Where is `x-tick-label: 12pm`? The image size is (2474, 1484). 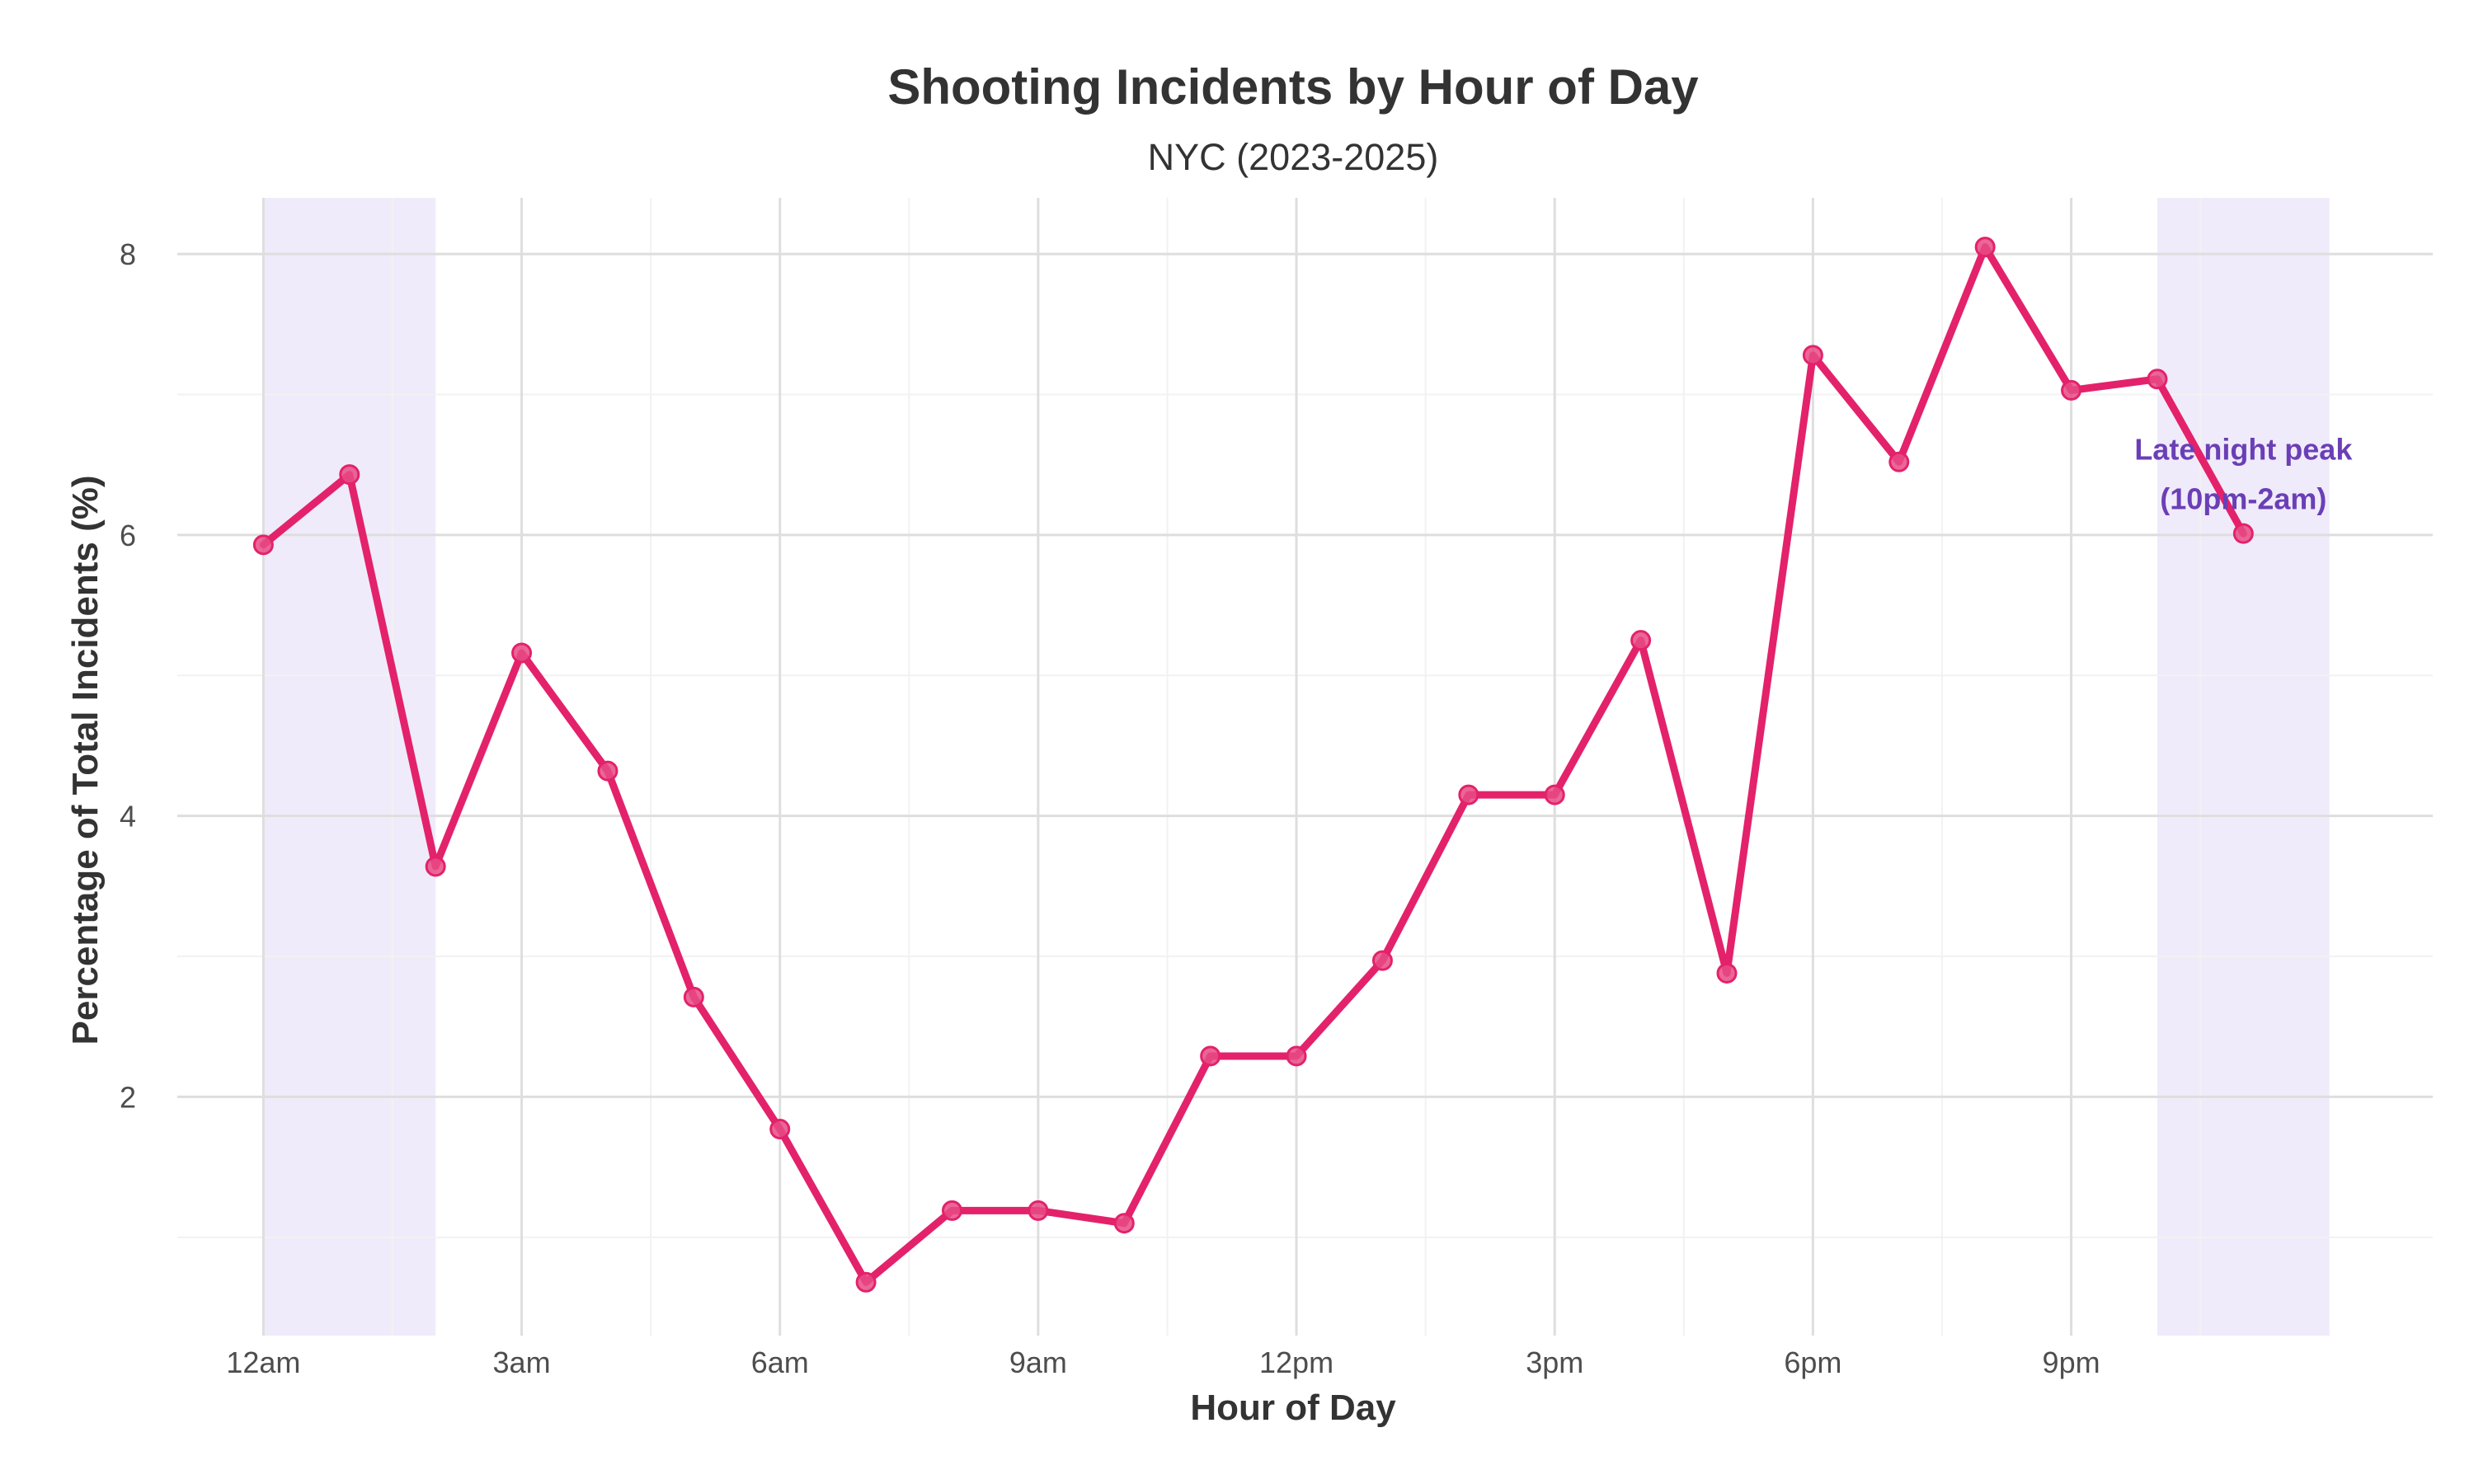
x-tick-label: 12pm is located at coordinates (1296, 1362).